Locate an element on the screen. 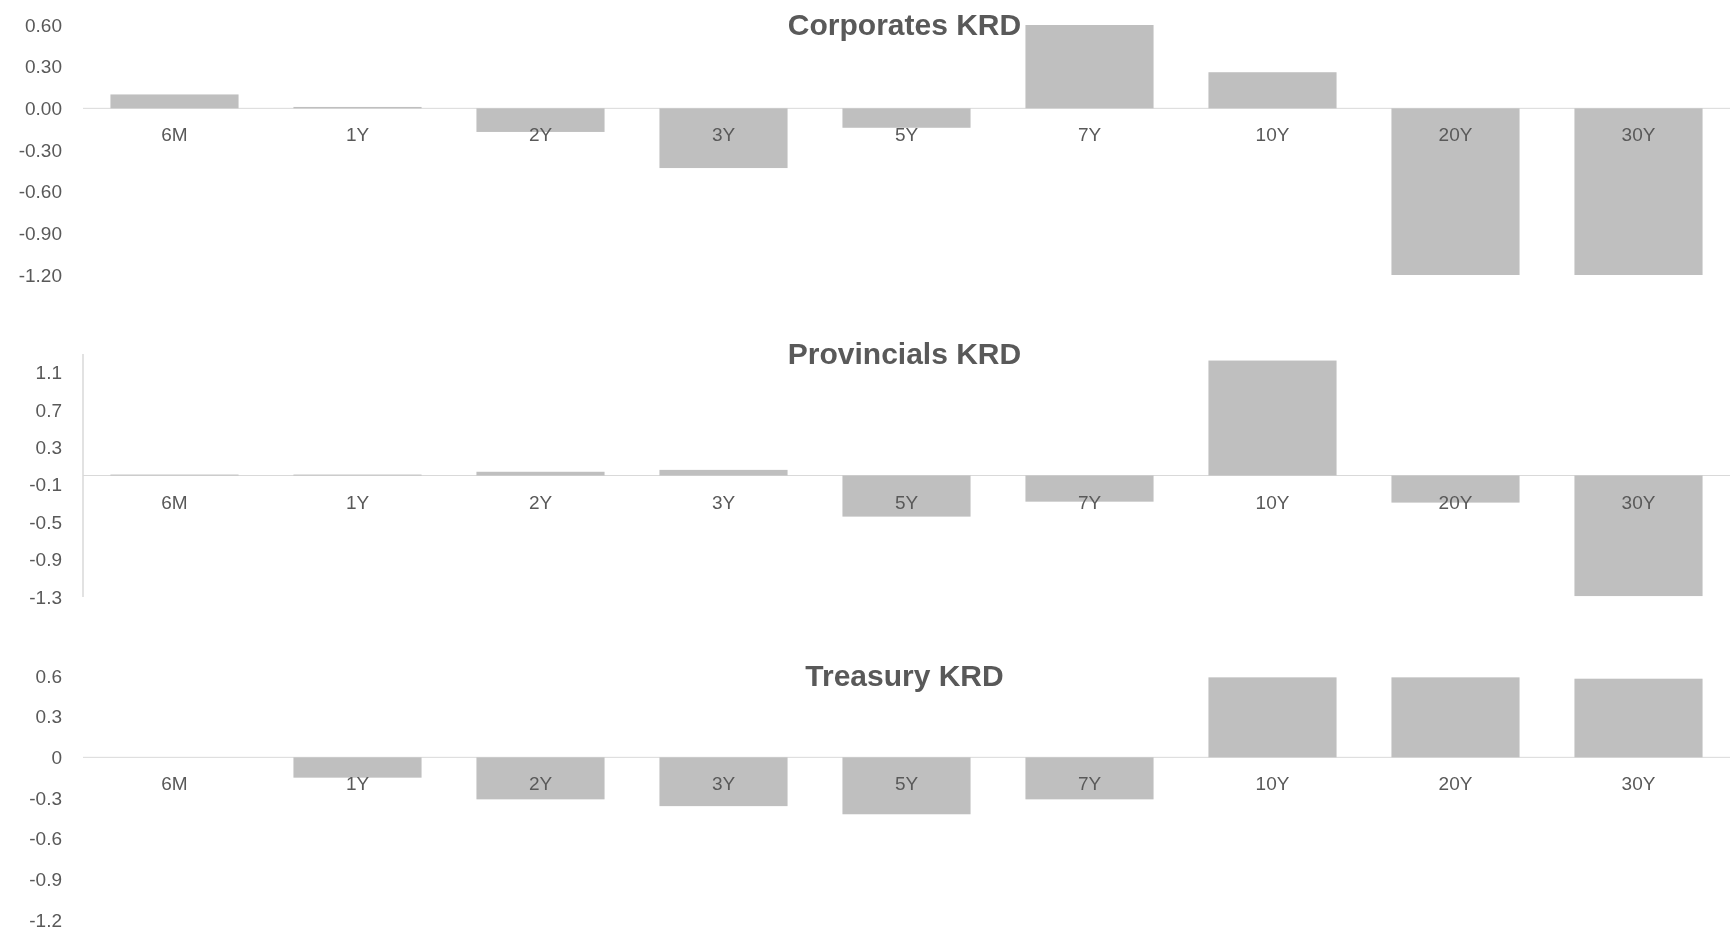 This screenshot has height=930, width=1732. y-tick-label: 0.6 is located at coordinates (48, 676).